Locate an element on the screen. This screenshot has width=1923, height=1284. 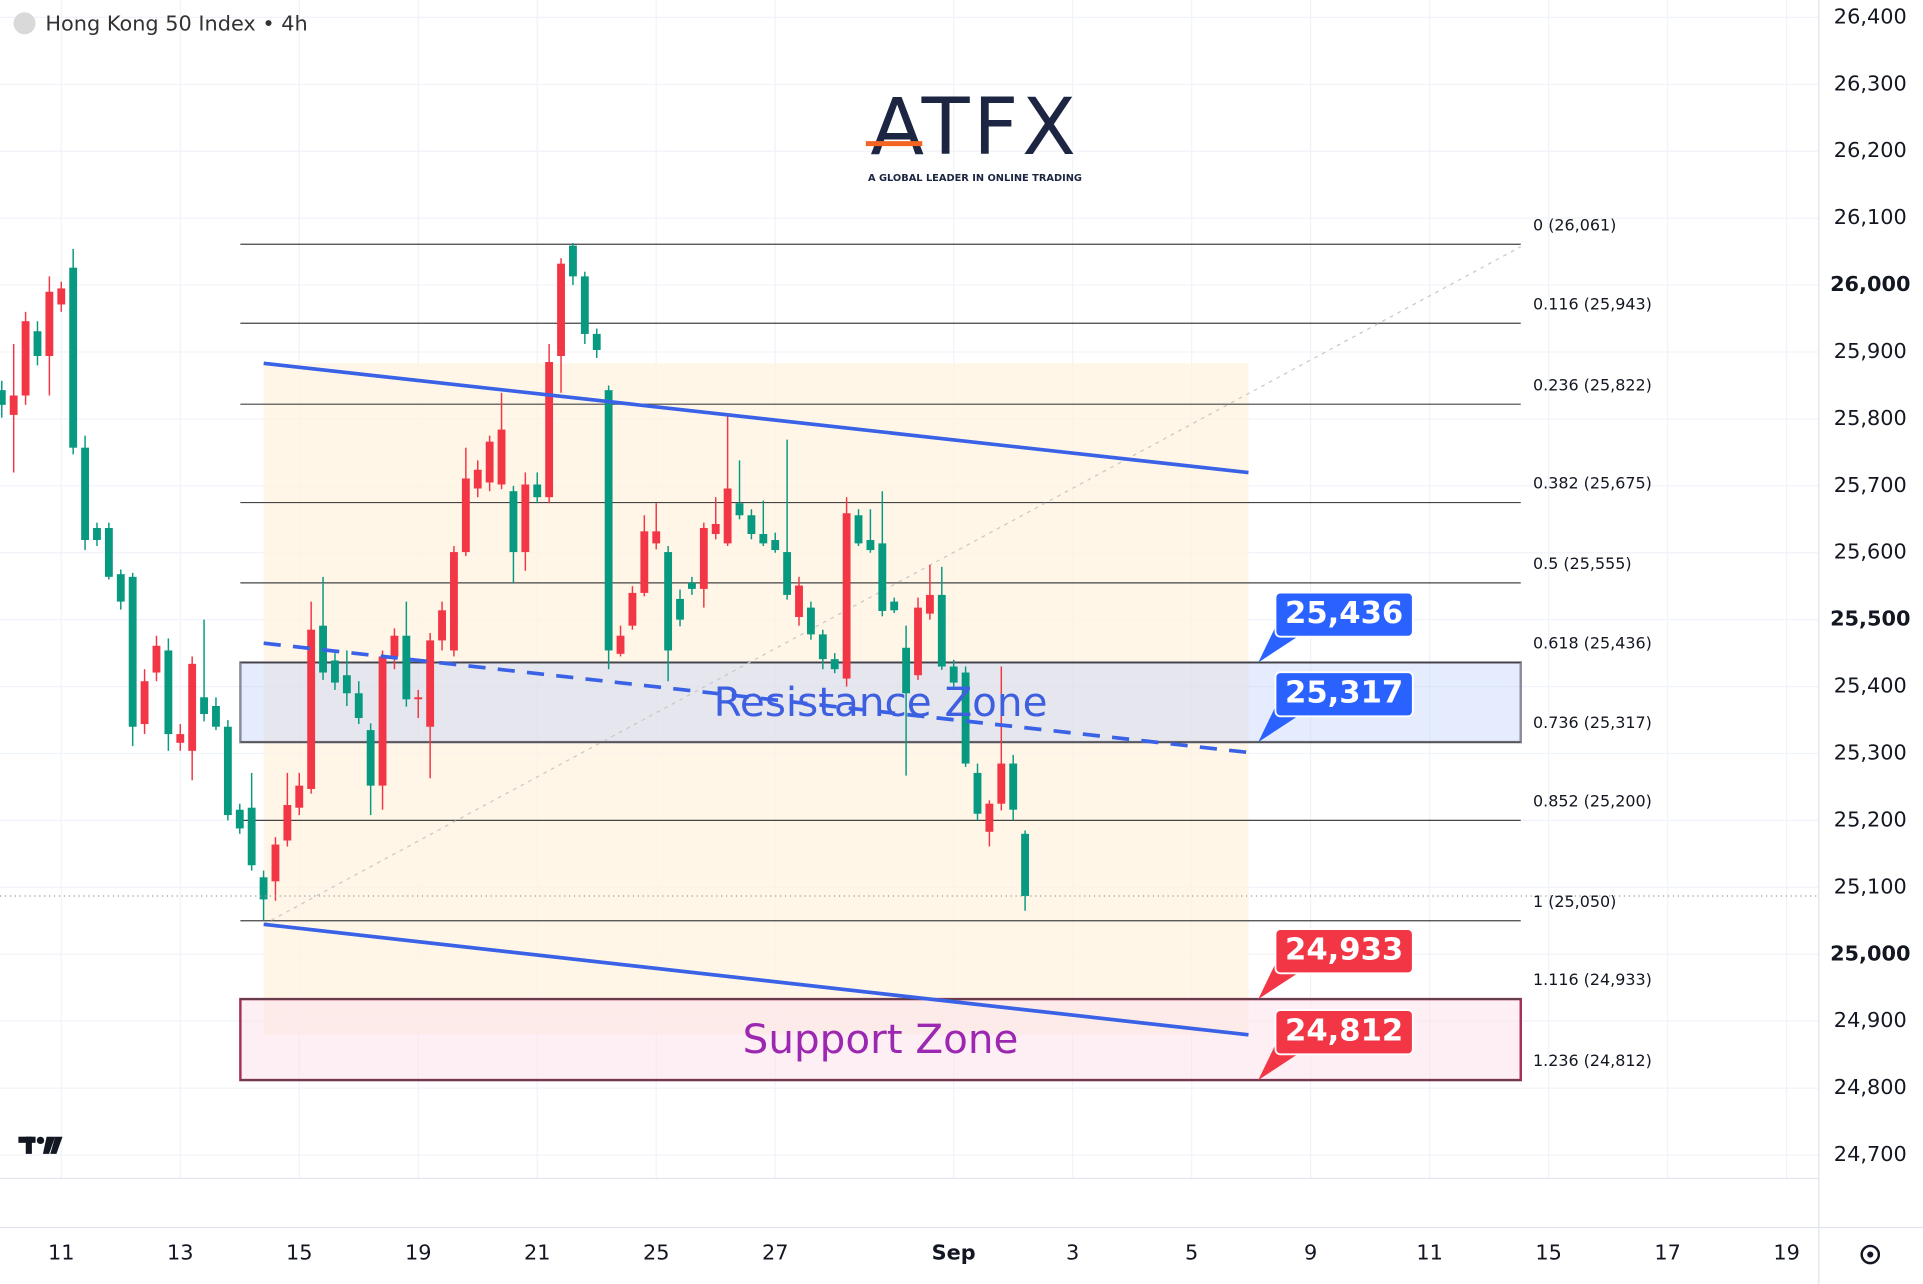
y-tick-label: 25,200 is located at coordinates (1870, 819).